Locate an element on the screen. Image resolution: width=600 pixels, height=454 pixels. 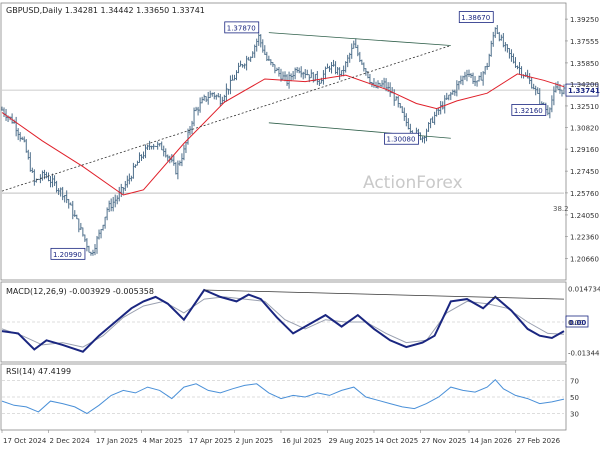
current-price-box is located at coordinates (582, 90).